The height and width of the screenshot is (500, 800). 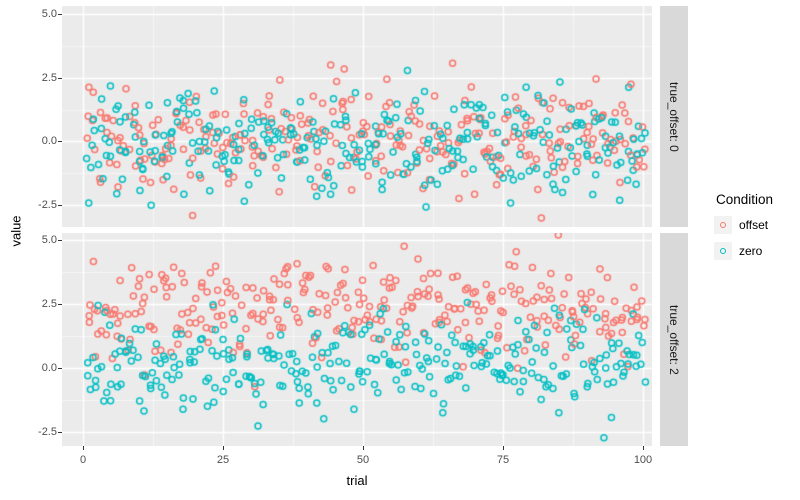 What do you see at coordinates (643, 460) in the screenshot?
I see `x-tick-label: 100` at bounding box center [643, 460].